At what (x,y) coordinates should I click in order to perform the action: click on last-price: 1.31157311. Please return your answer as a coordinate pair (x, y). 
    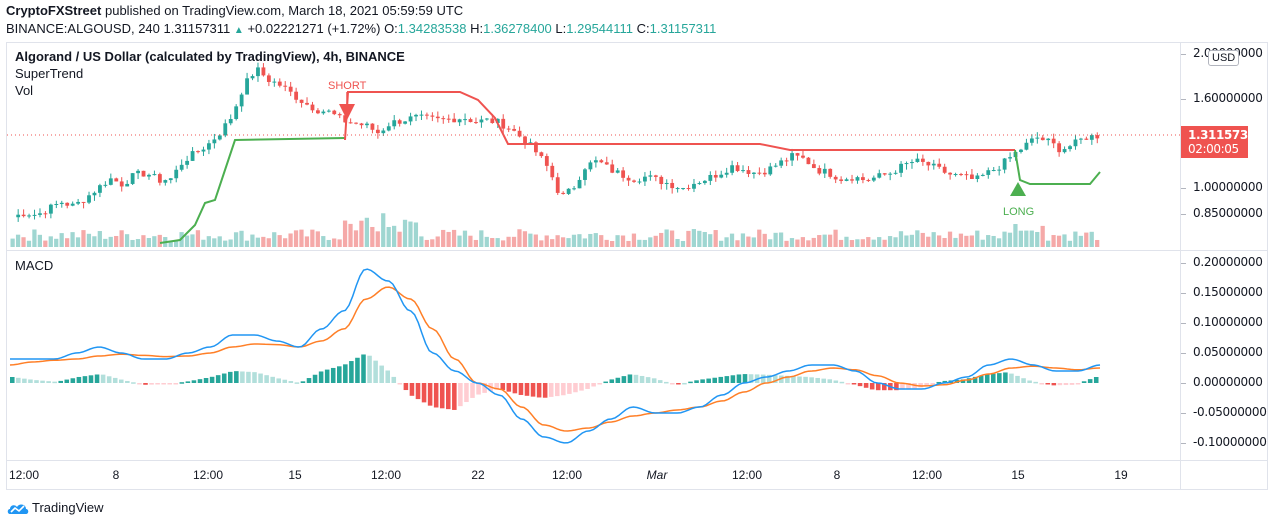
    Looking at the image, I should click on (197, 28).